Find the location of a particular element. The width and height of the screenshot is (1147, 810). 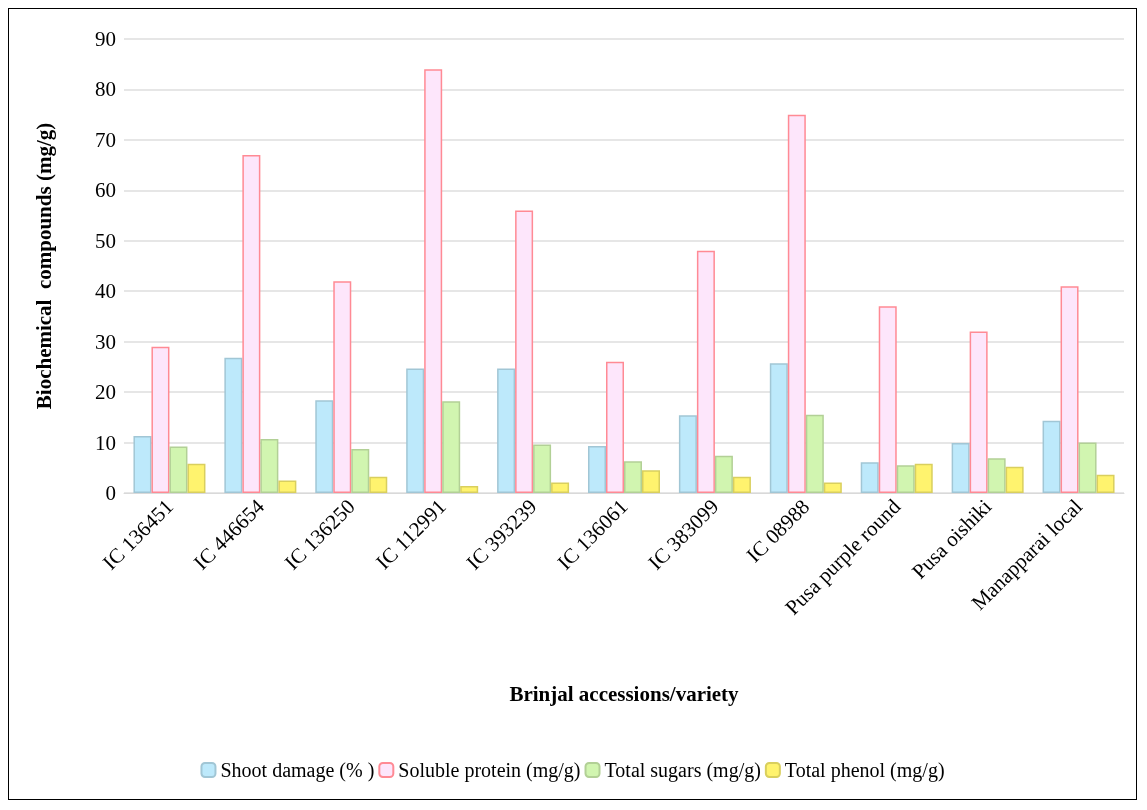

y-tick-label: 90 is located at coordinates (105, 39).